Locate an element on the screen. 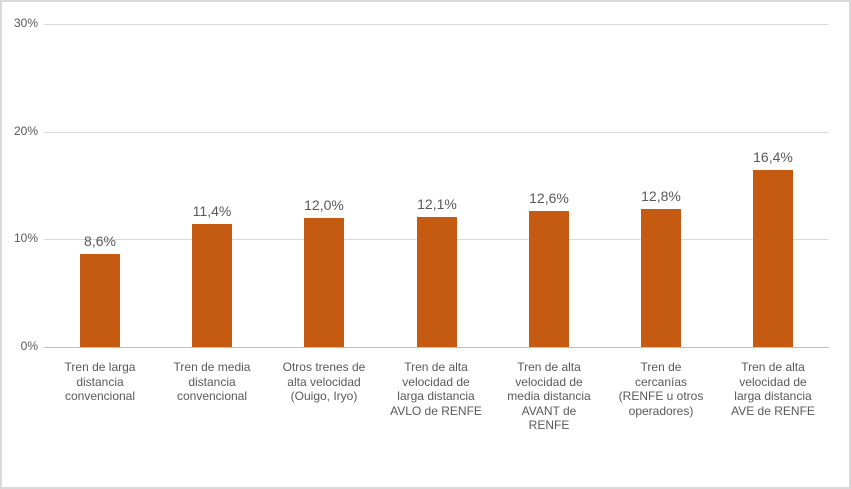  category-label: Tren de larga distancia convencional is located at coordinates (100, 381).